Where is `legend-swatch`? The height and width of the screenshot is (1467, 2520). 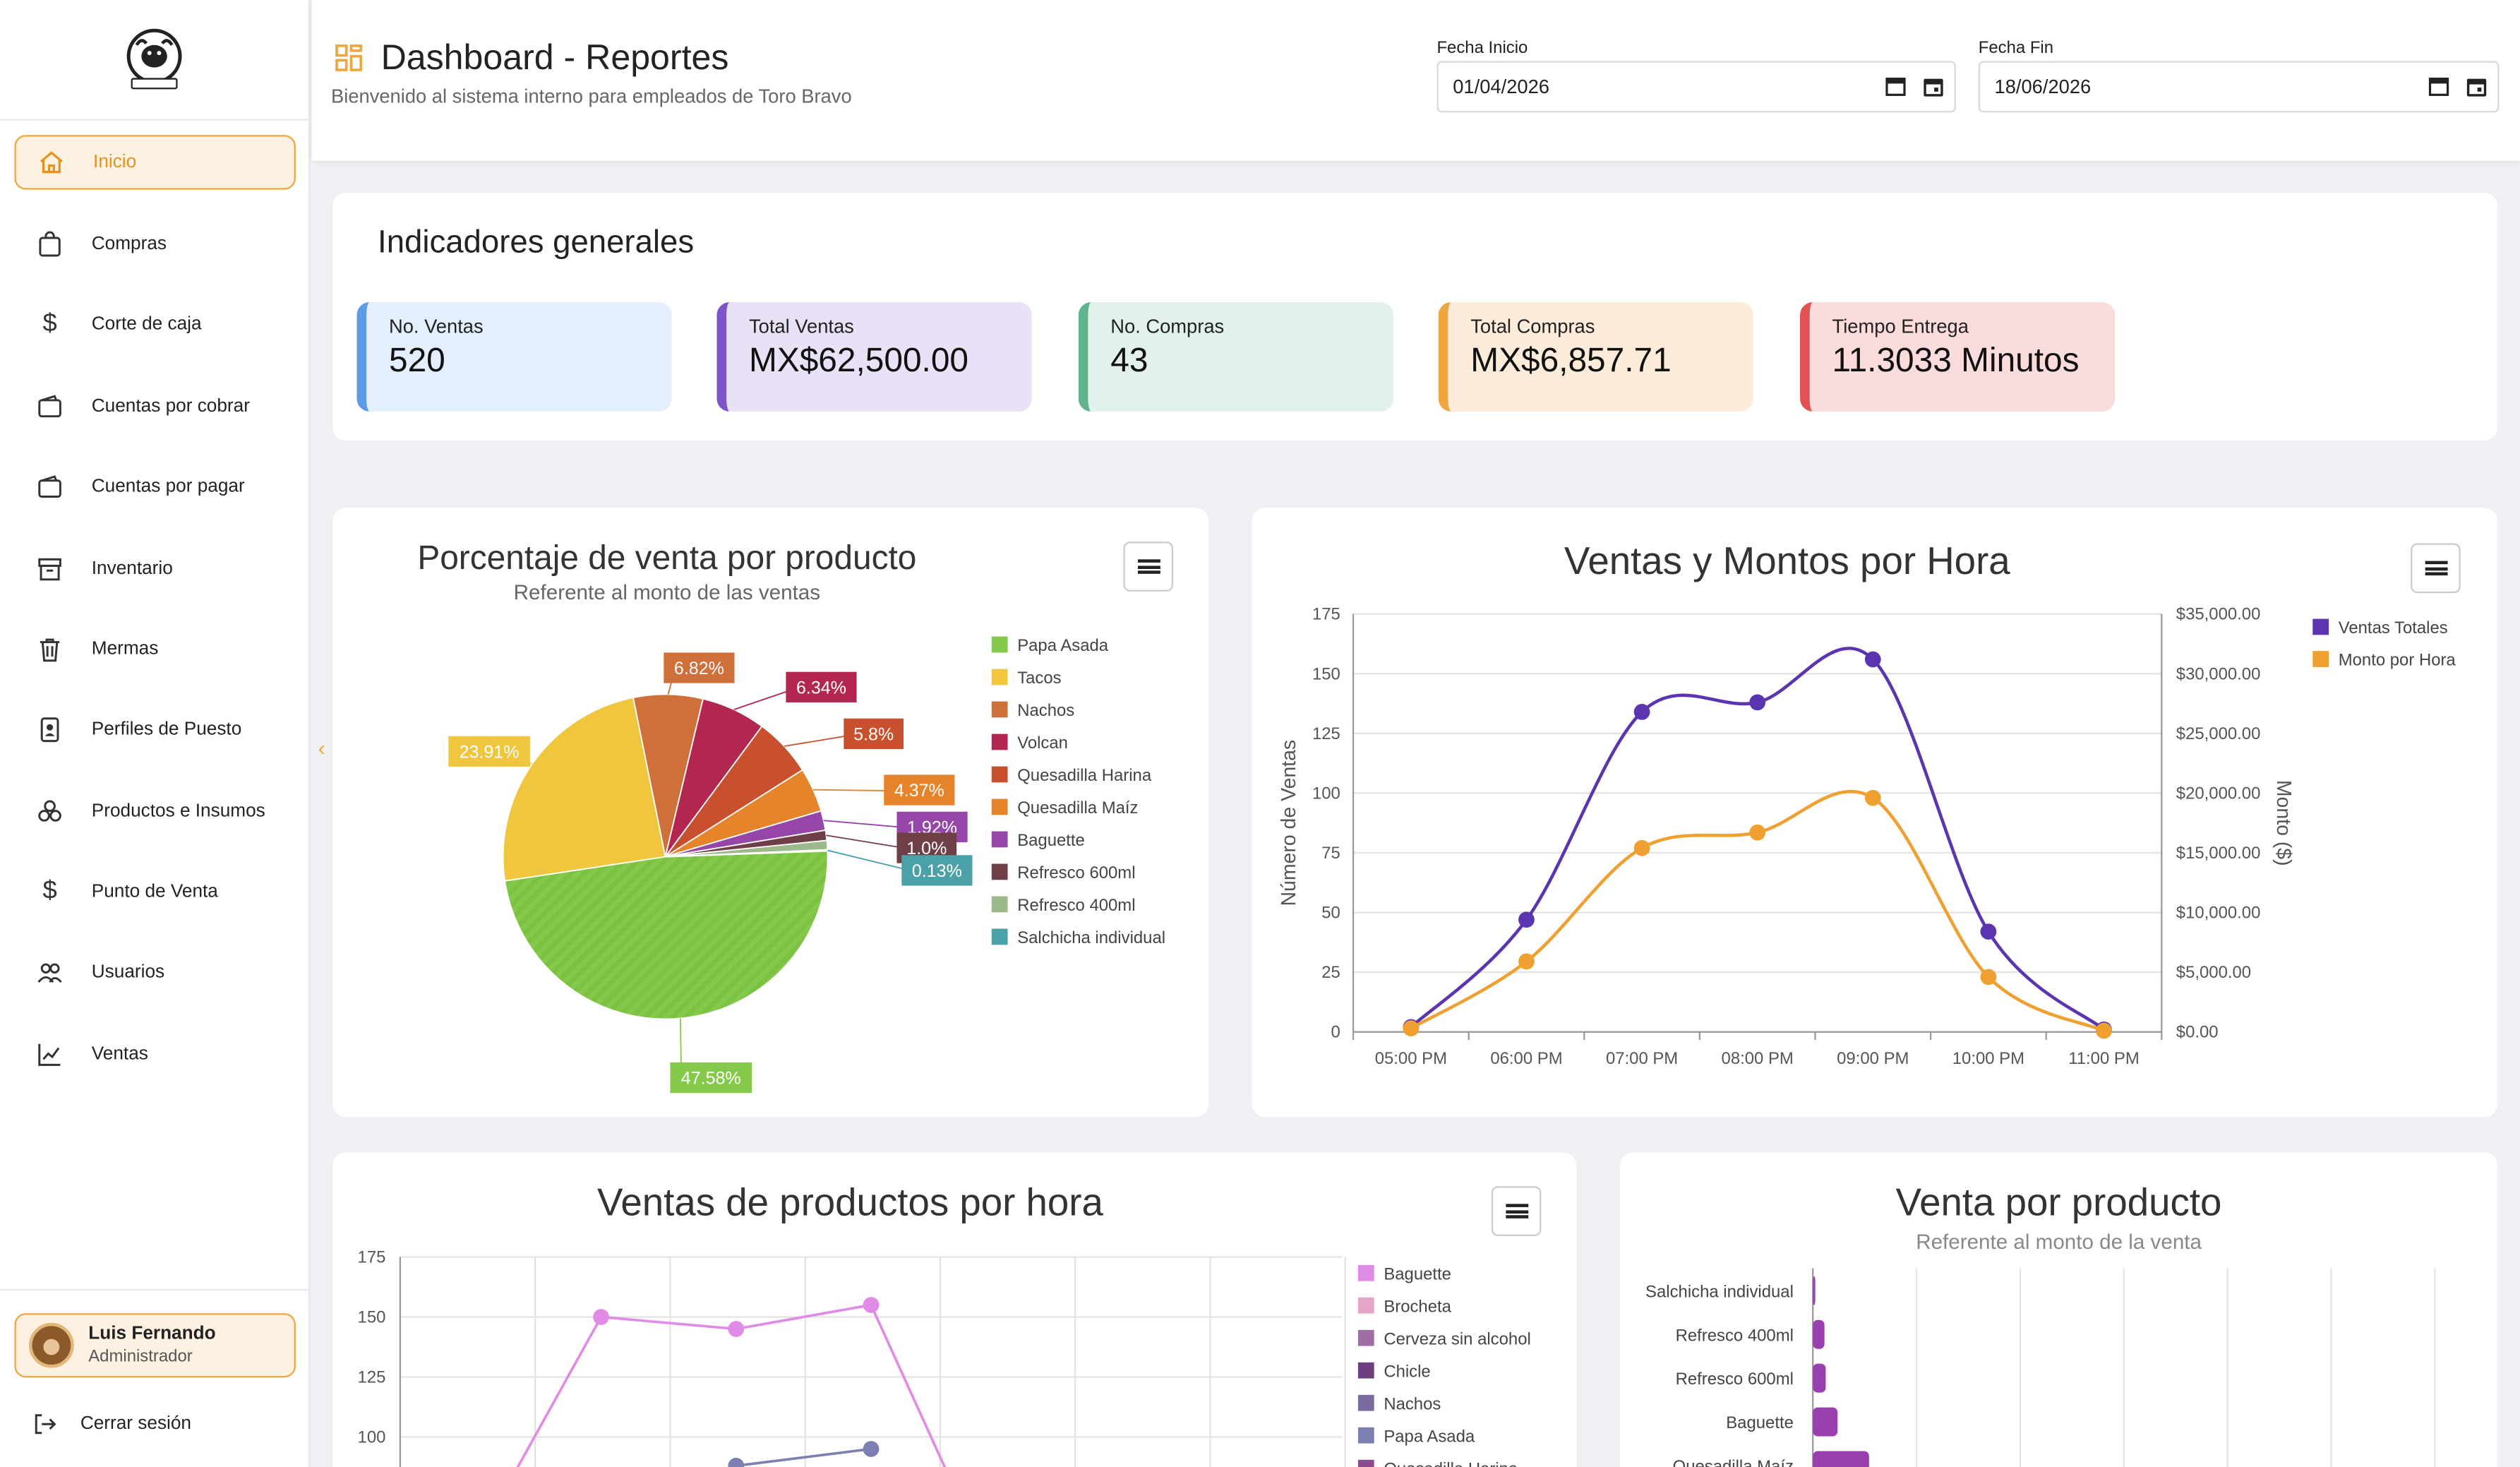
legend-swatch is located at coordinates (1000, 709).